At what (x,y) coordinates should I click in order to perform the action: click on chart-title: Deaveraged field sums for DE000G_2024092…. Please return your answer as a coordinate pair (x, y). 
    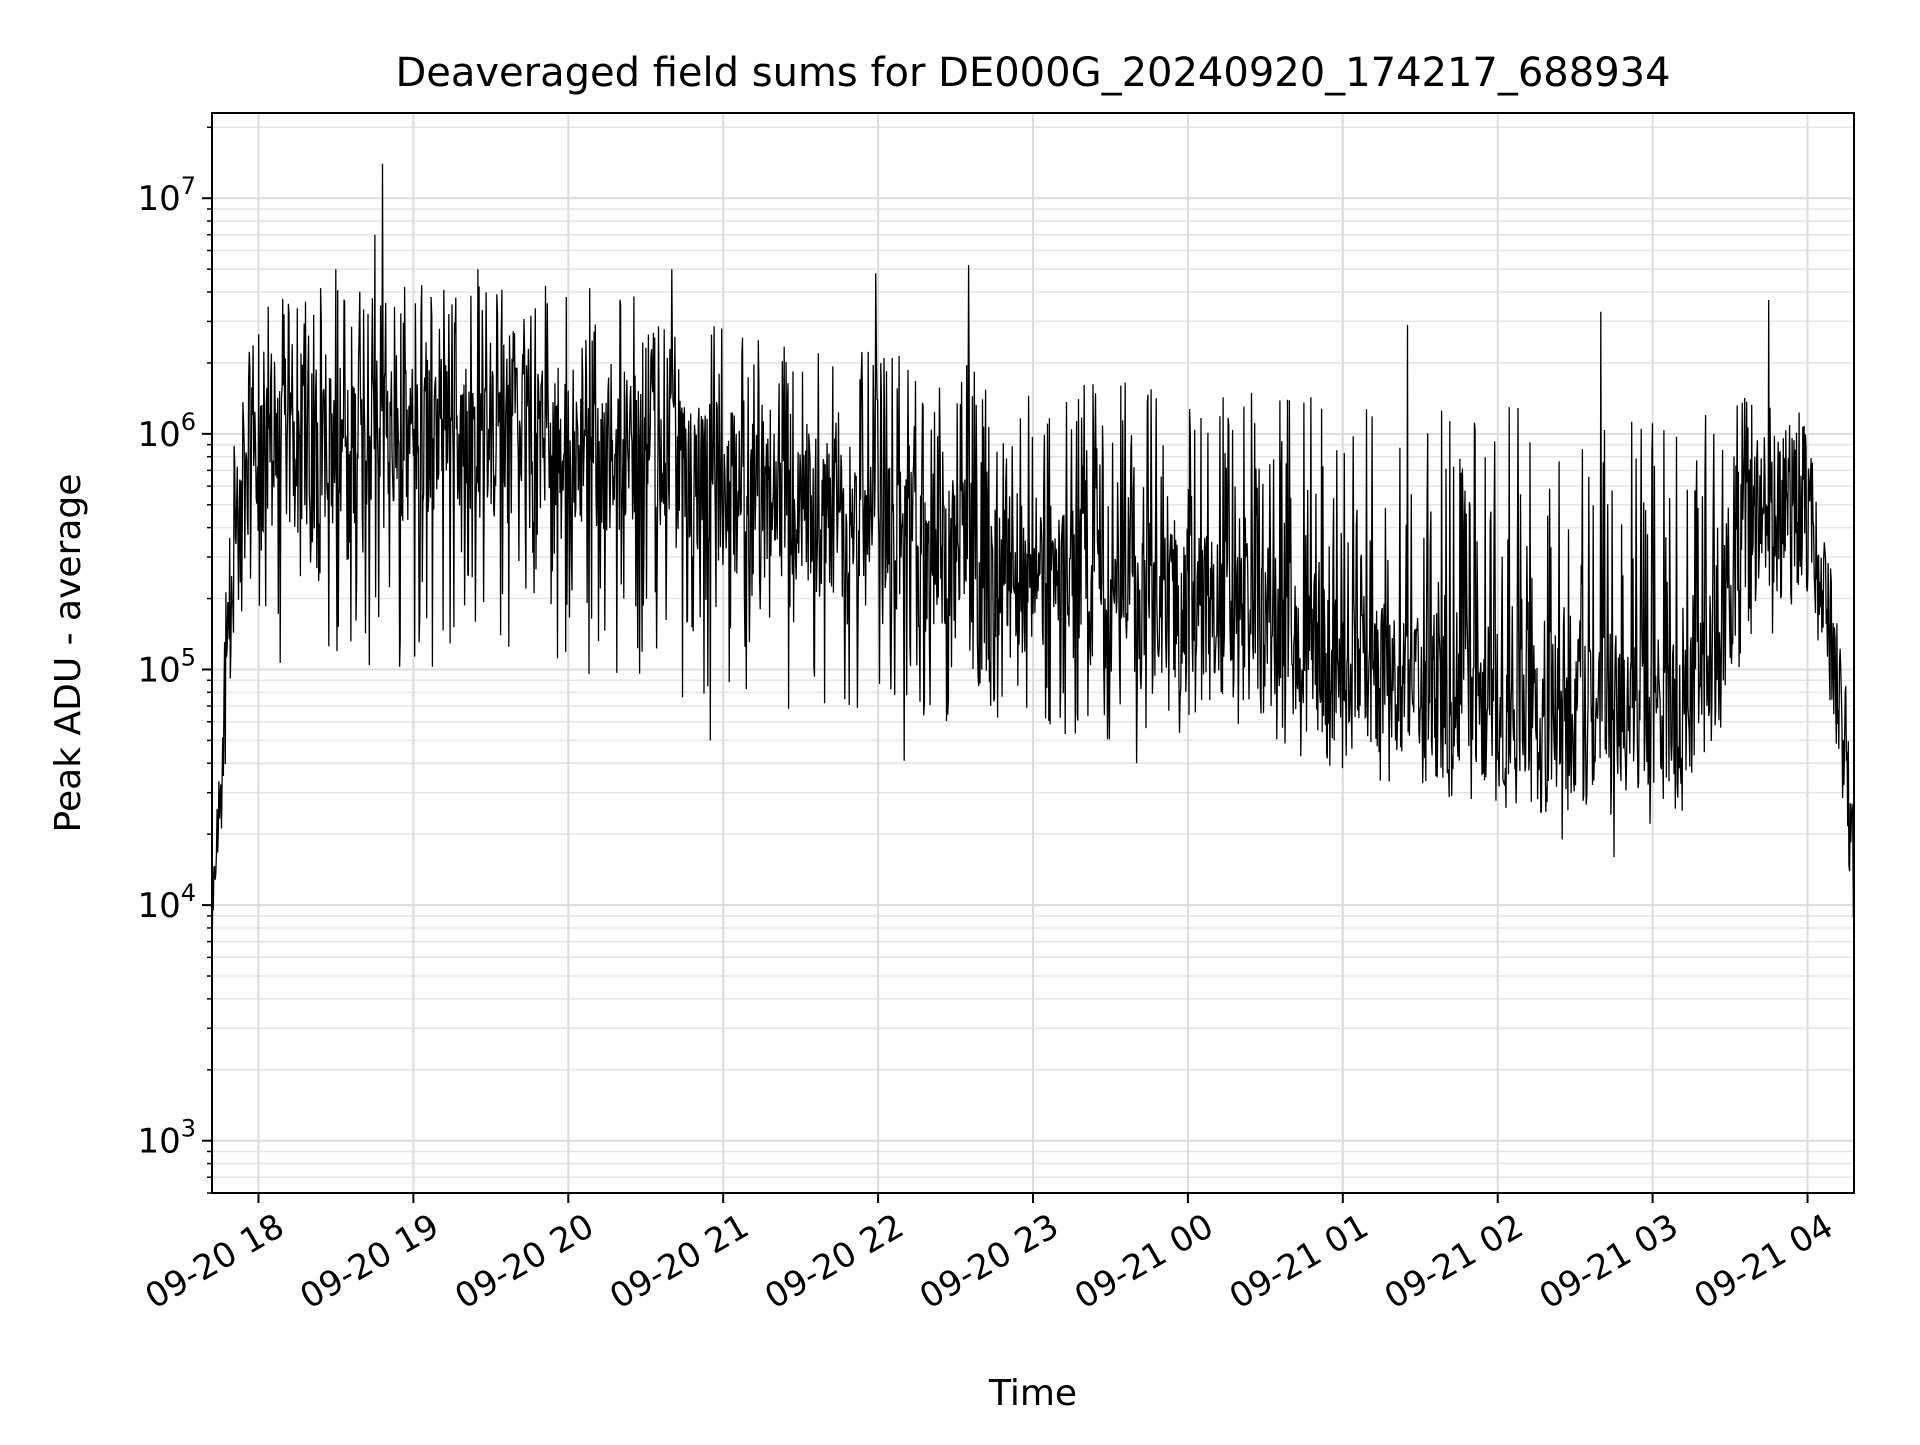
    Looking at the image, I should click on (1032, 73).